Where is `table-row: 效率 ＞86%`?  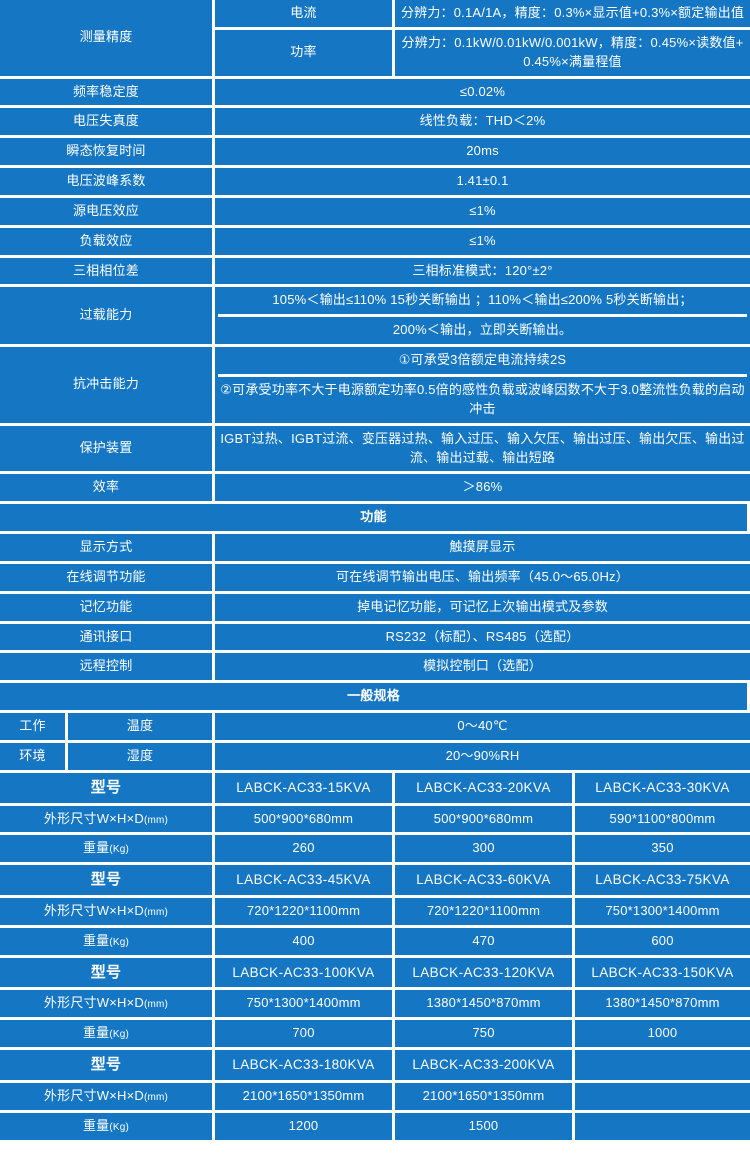
table-row: 效率 ＞86% is located at coordinates (375, 489).